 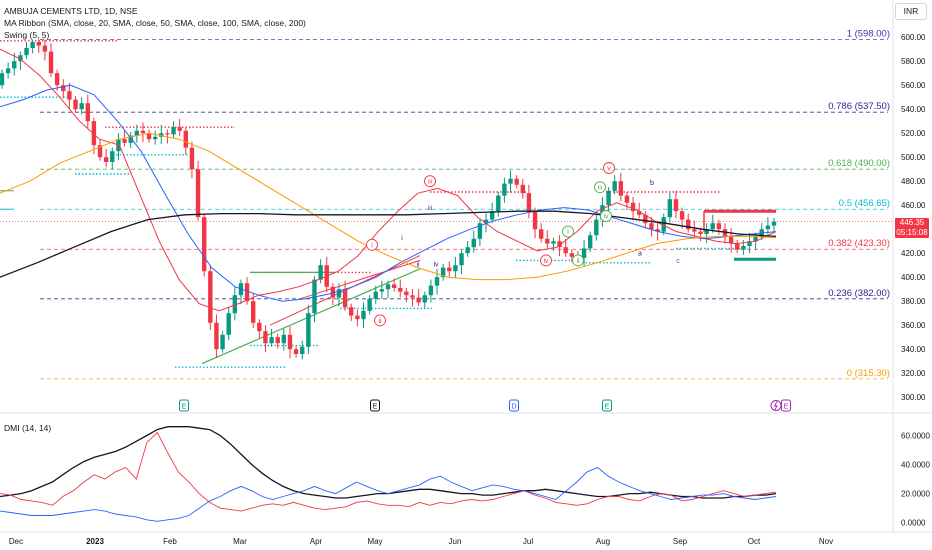 What do you see at coordinates (913, 37) in the screenshot?
I see `price-tick-label: 600.00` at bounding box center [913, 37].